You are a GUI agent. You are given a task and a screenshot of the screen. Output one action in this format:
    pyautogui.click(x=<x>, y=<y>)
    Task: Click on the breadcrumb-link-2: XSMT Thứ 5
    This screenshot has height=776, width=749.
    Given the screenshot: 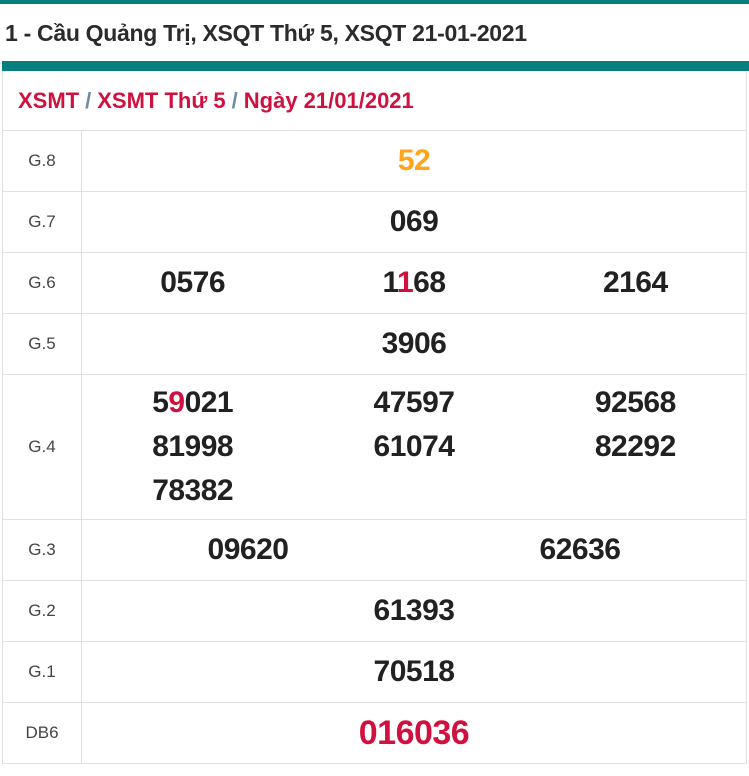 What is the action you would take?
    pyautogui.click(x=161, y=100)
    